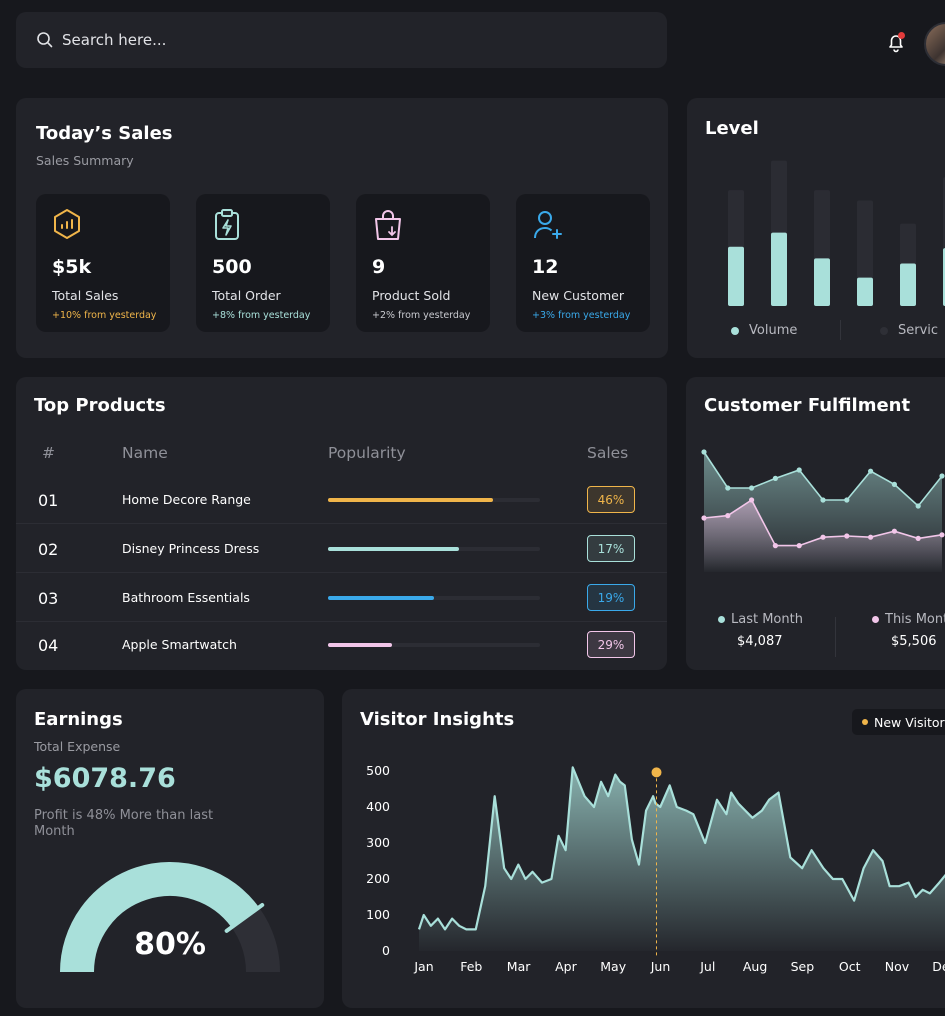 The height and width of the screenshot is (1016, 945). What do you see at coordinates (103, 263) in the screenshot?
I see `stat-total-sales: $5k Total Sales +10% from yesterday` at bounding box center [103, 263].